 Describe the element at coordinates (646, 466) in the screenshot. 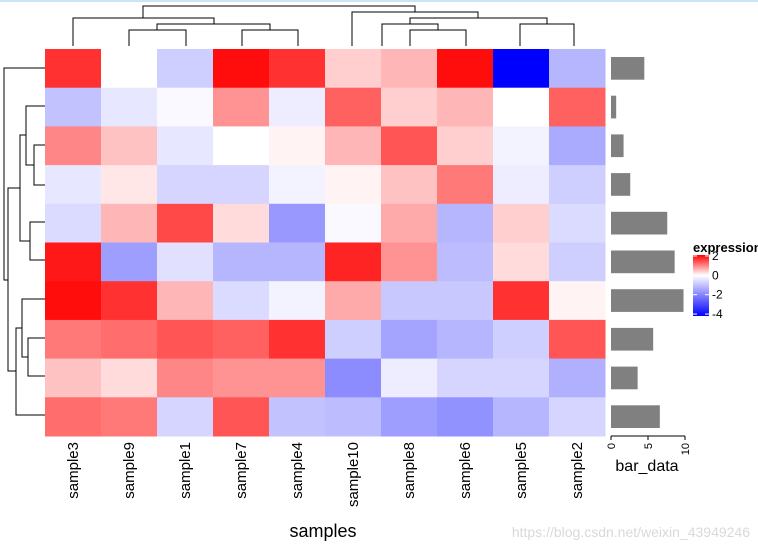

I see `bar-axis-title: bar_data` at that location.